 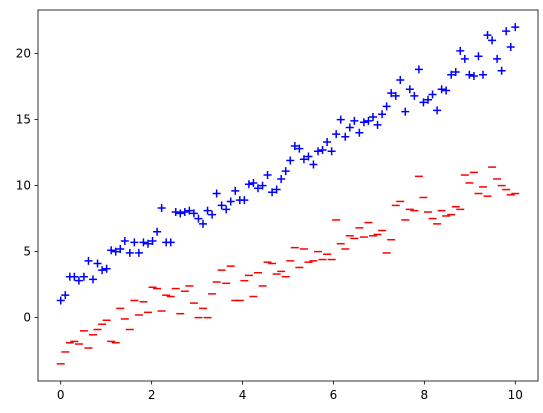 What do you see at coordinates (27, 318) in the screenshot?
I see `y-tick-label: 0` at bounding box center [27, 318].